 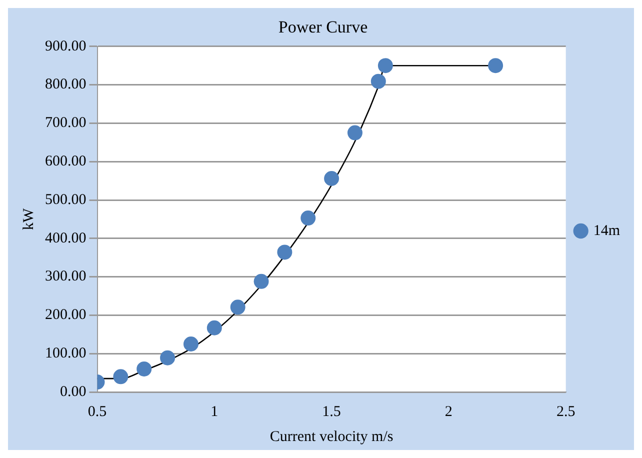 I want to click on y-tick-label: 300.00, so click(x=65, y=276).